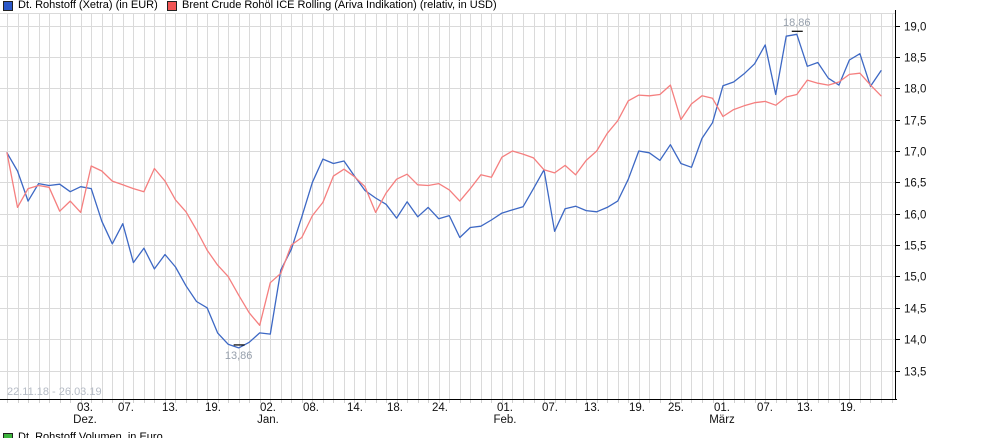 The image size is (985, 438). I want to click on legend-item-dt-rohstoff: Dt. Rohstoff (Xetra) (in EUR), so click(80, 5).